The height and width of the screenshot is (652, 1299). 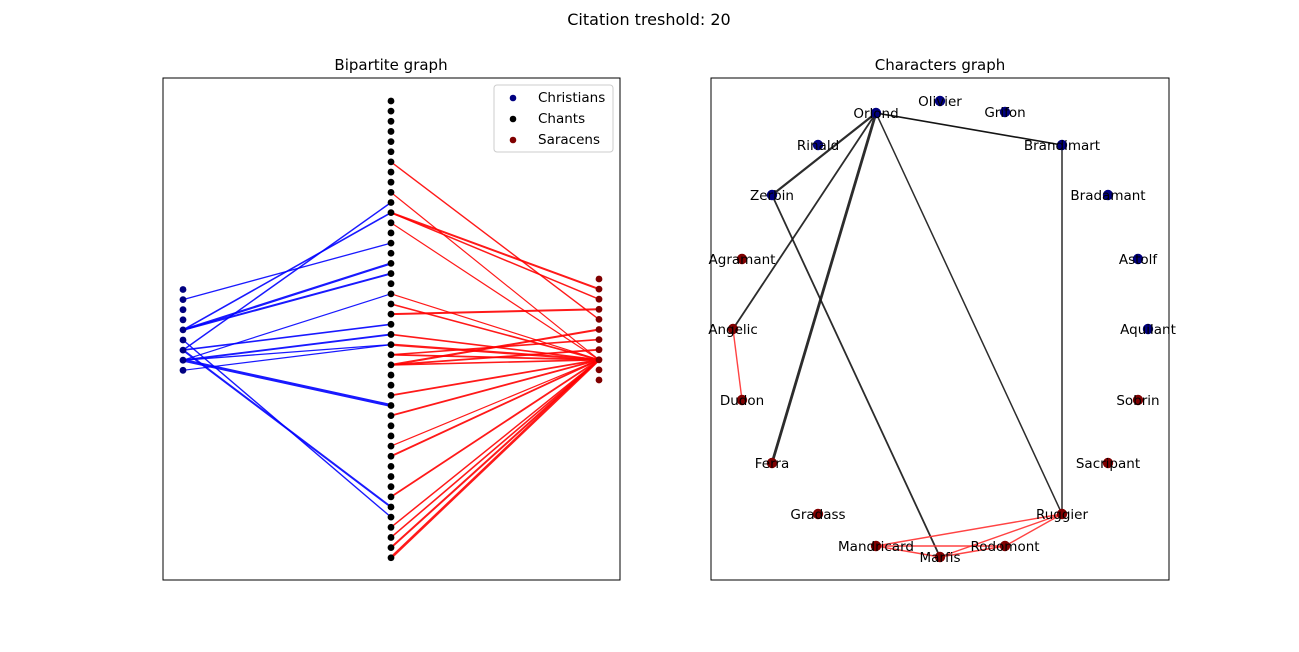 I want to click on character-label: Marfis, so click(x=939, y=558).